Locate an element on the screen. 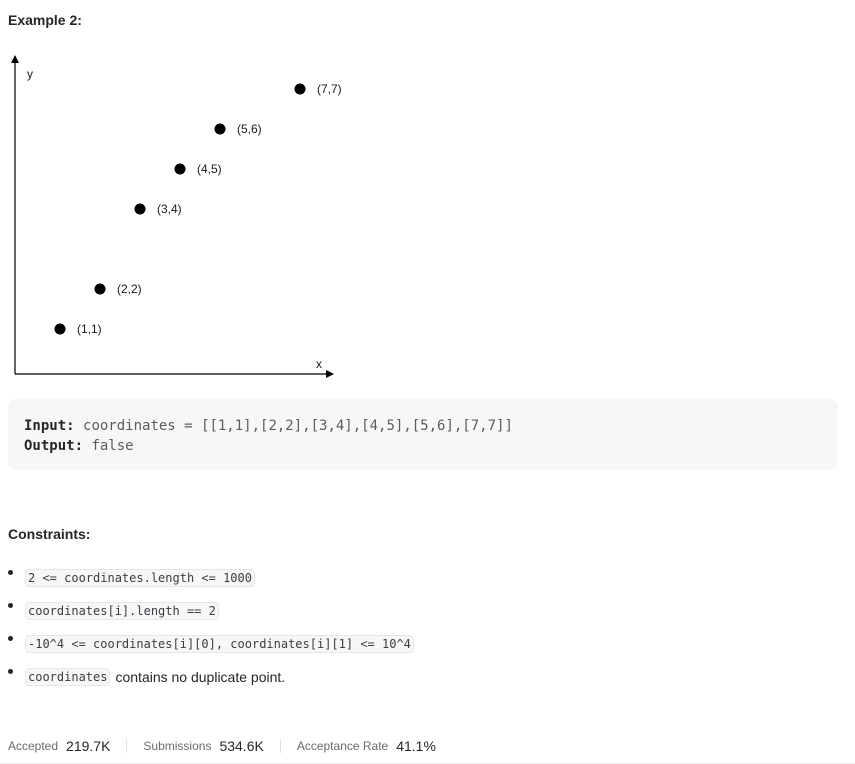 This screenshot has width=855, height=764. example-heading: Example 2: is located at coordinates (45, 20).